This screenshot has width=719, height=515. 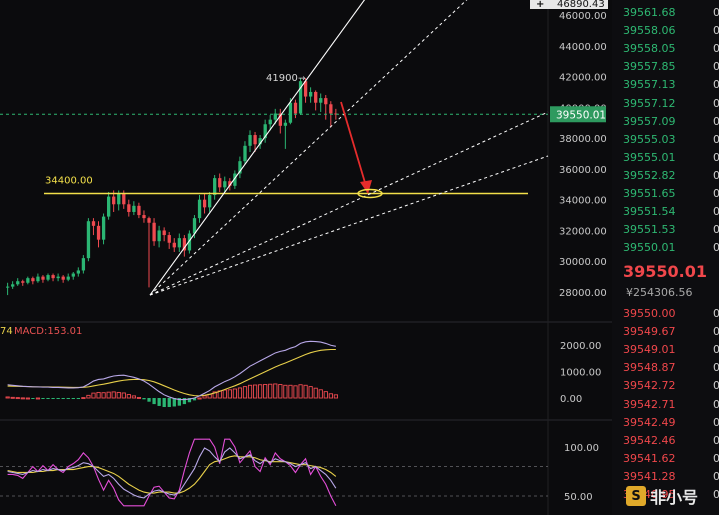 What do you see at coordinates (665, 423) in the screenshot?
I see `order-book-row: 39542.49 0` at bounding box center [665, 423].